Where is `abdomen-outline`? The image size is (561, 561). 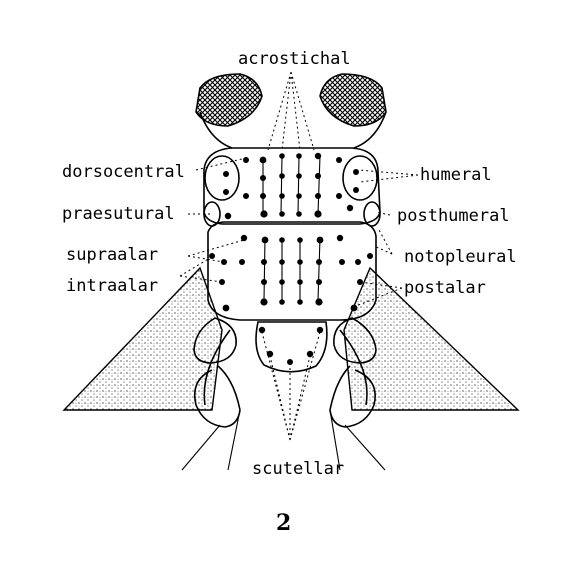 abdomen-outline is located at coordinates (285, 367).